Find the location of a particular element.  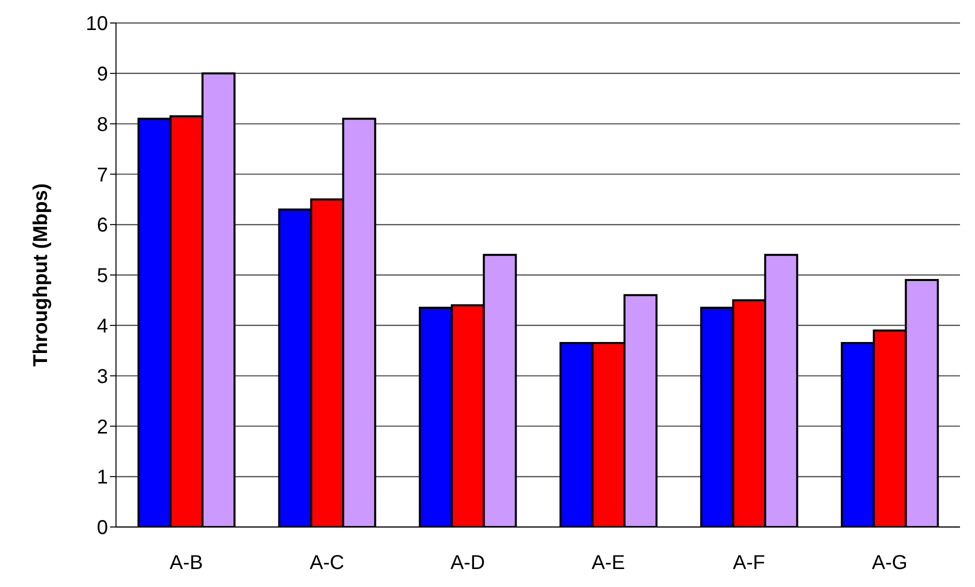

y-tick-label: 0 is located at coordinates (102, 528).